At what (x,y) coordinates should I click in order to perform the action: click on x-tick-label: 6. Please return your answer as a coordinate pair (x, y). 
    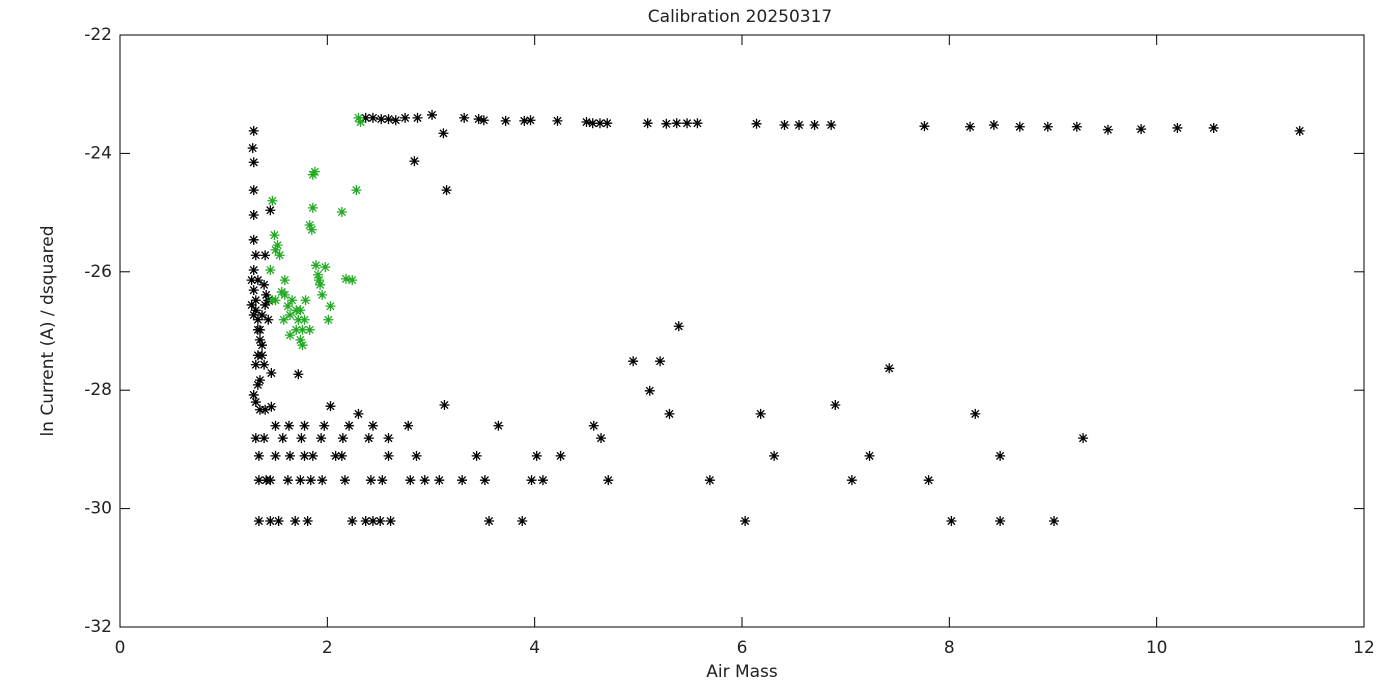
    Looking at the image, I should click on (742, 648).